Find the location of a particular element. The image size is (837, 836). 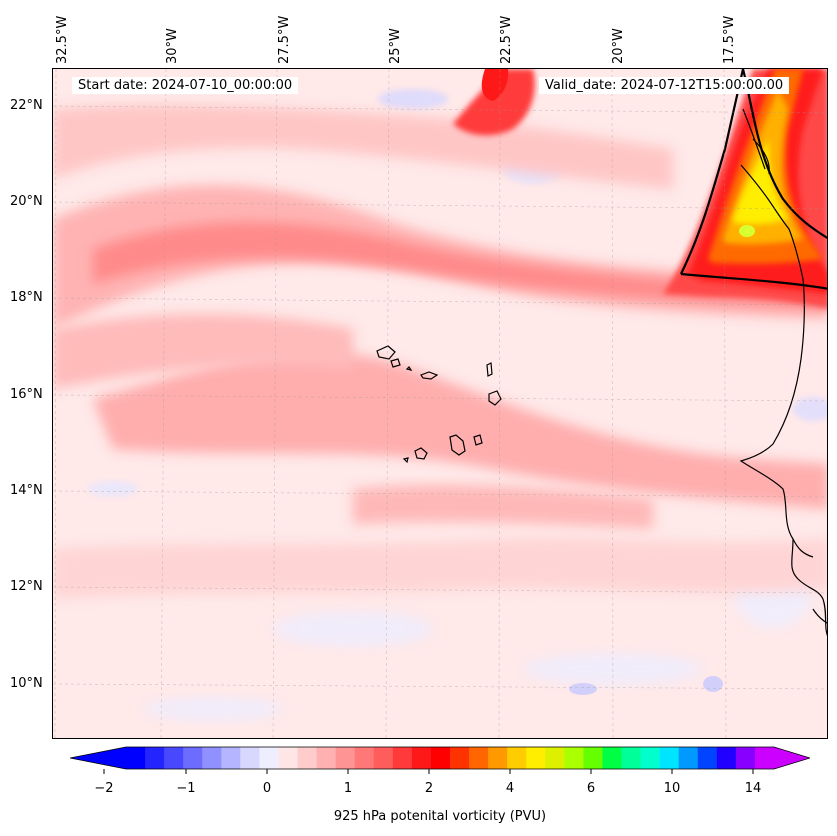

colorbar-tick-label: 1 is located at coordinates (348, 788).